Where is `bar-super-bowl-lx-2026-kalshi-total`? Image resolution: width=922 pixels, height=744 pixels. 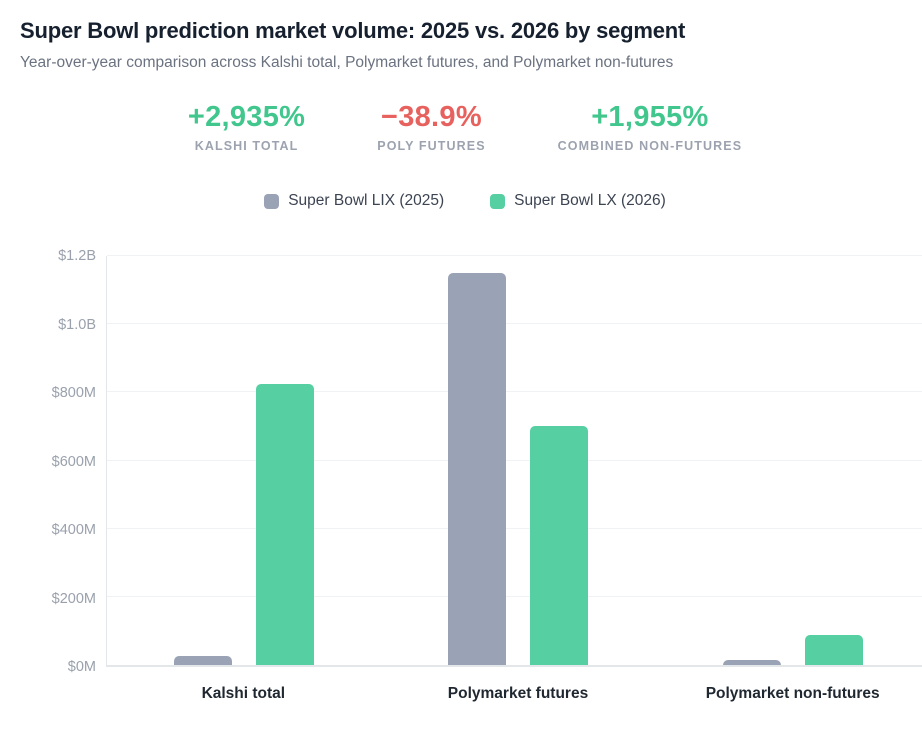 bar-super-bowl-lx-2026-kalshi-total is located at coordinates (285, 524).